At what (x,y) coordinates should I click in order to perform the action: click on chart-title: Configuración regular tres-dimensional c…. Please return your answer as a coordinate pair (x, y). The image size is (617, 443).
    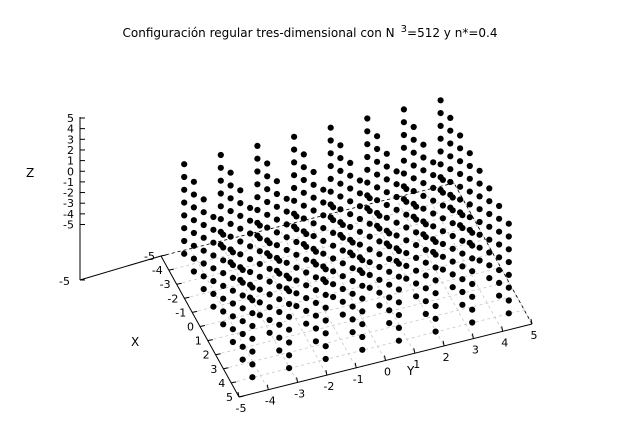
    Looking at the image, I should click on (310, 32).